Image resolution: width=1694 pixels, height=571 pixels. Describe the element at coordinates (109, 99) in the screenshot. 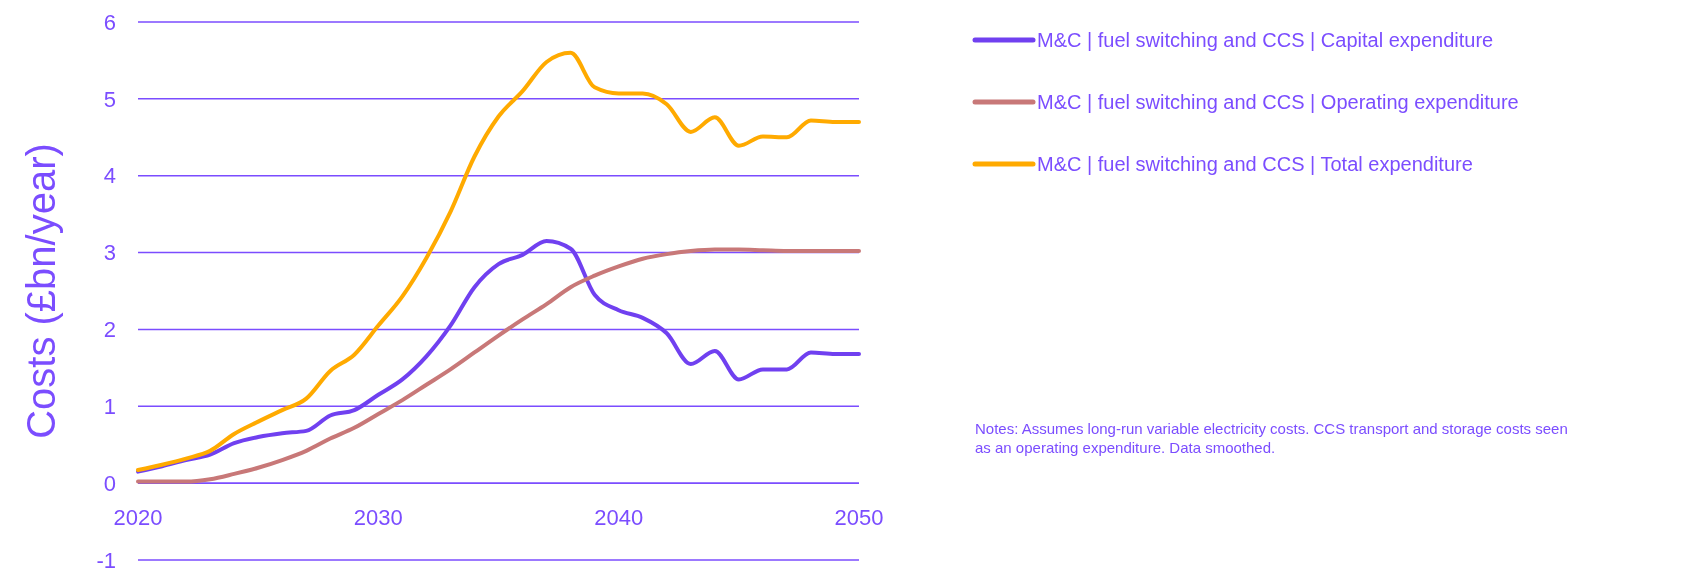

I see `y-tick-label: 5` at that location.